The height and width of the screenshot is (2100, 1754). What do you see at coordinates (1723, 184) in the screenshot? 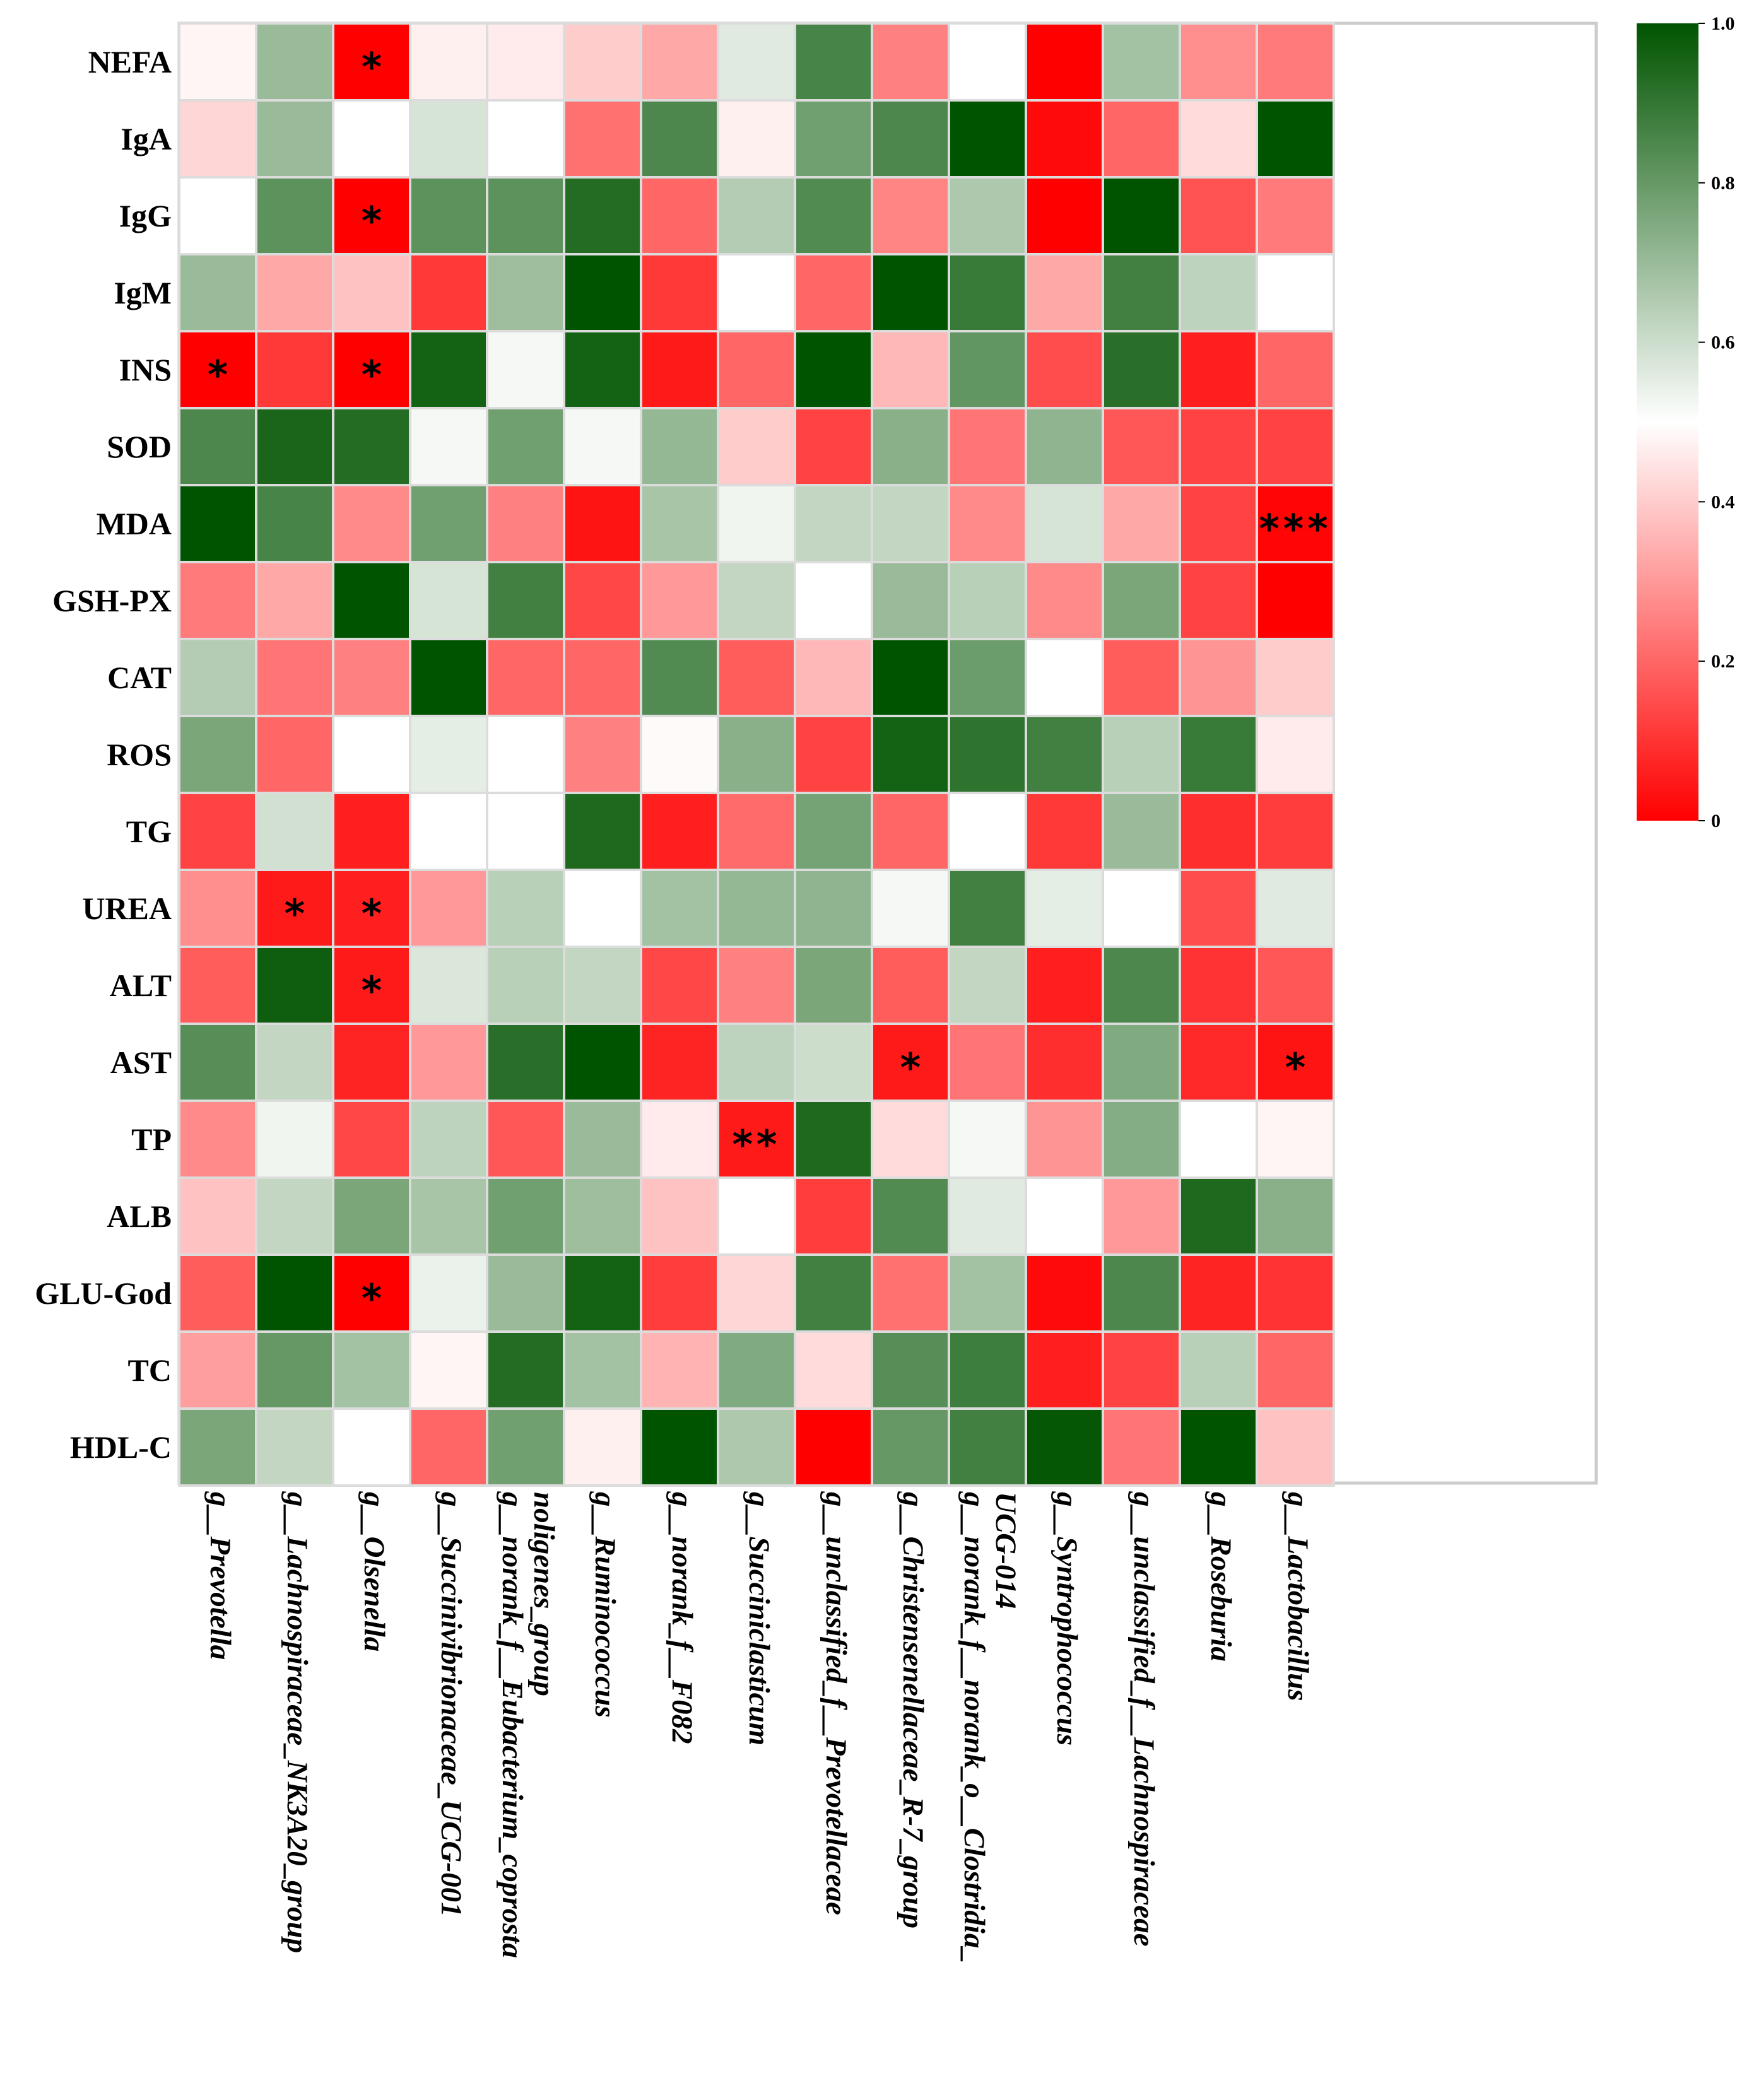
I see `legend-tick-label: 0.8` at bounding box center [1723, 184].